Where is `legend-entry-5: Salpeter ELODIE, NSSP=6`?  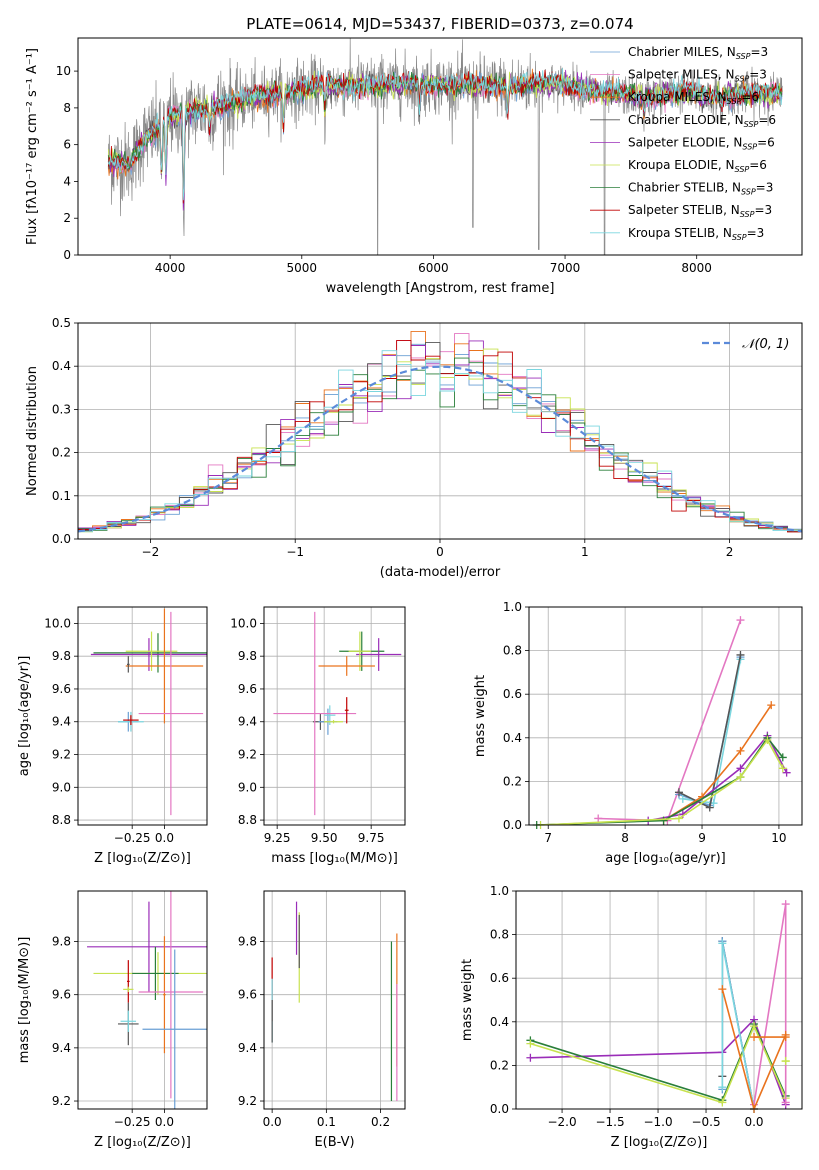 legend-entry-5: Salpeter ELODIE, NSSP=6 is located at coordinates (701, 143).